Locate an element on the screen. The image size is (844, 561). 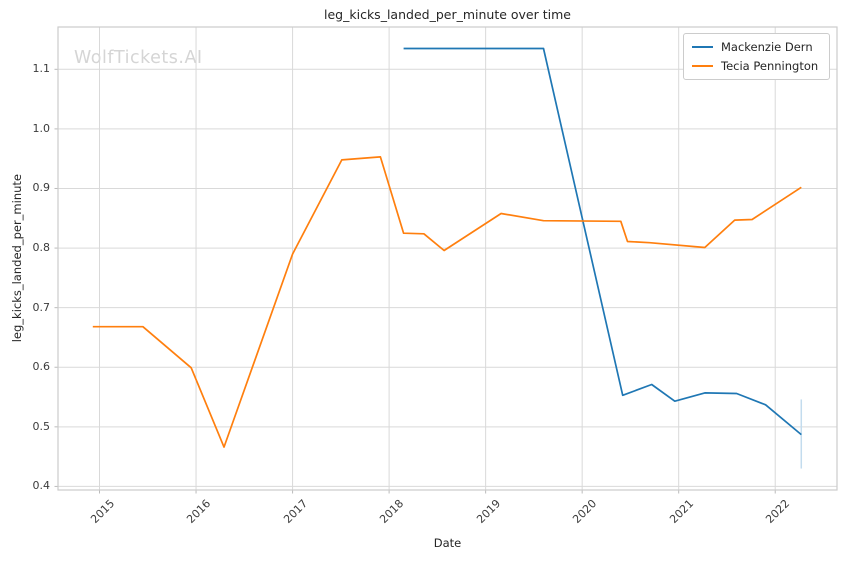
watermark: WolfTickets.AI is located at coordinates (138, 58).